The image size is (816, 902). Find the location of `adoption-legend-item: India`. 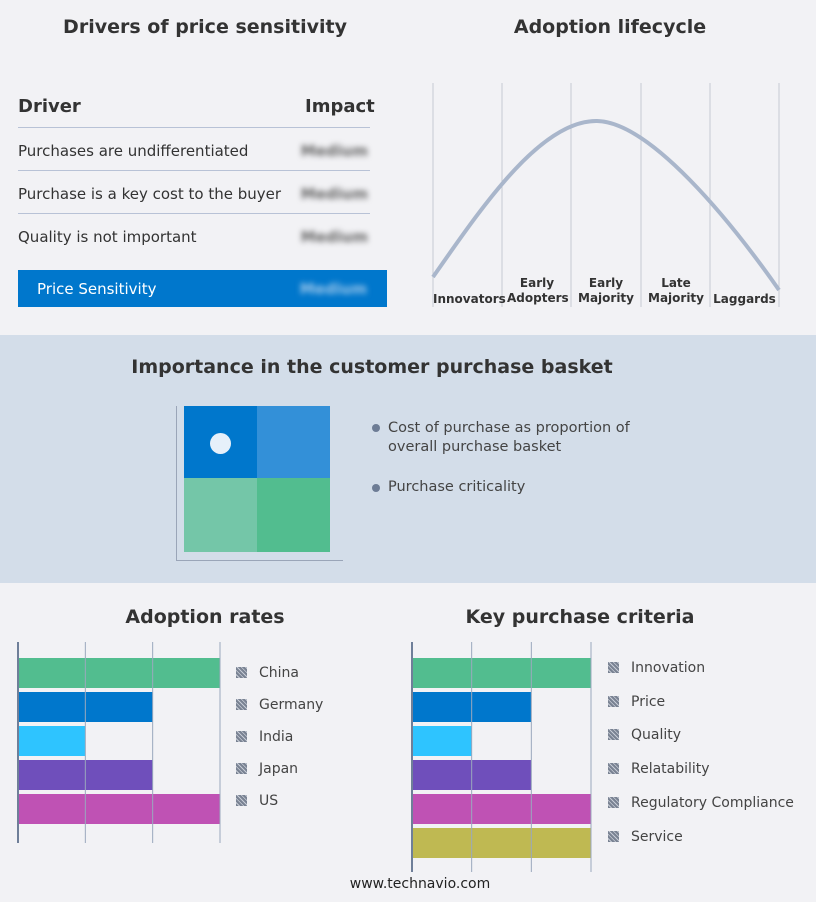

adoption-legend-item: India is located at coordinates (264, 737).